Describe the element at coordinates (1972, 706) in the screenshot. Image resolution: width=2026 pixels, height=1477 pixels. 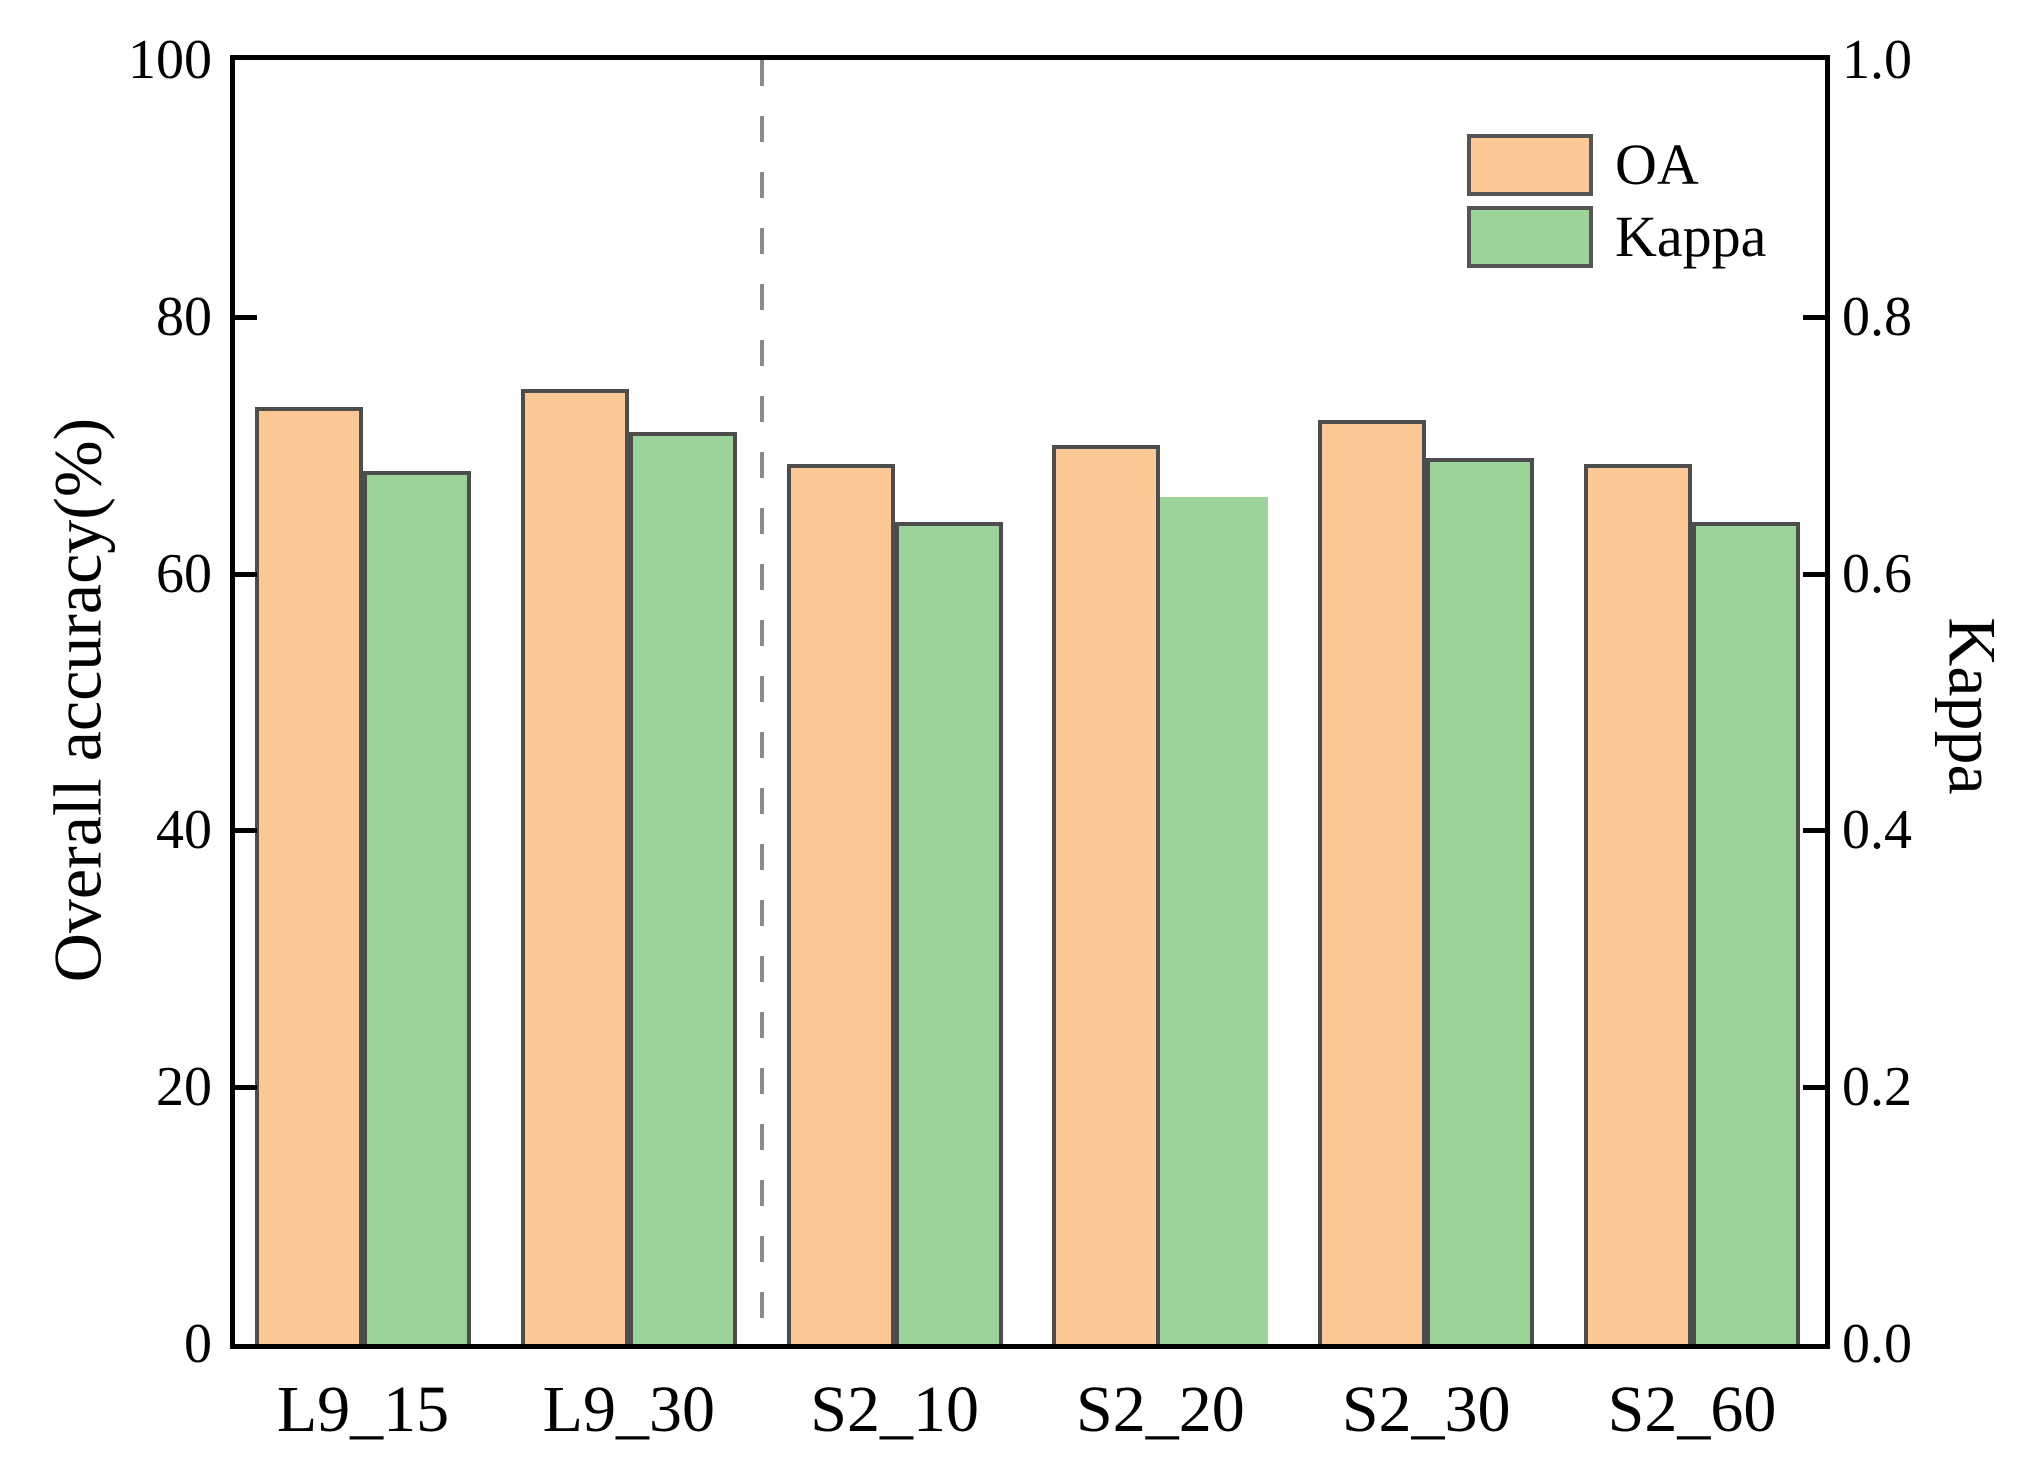
I see `right-axis-title: Kappa` at that location.